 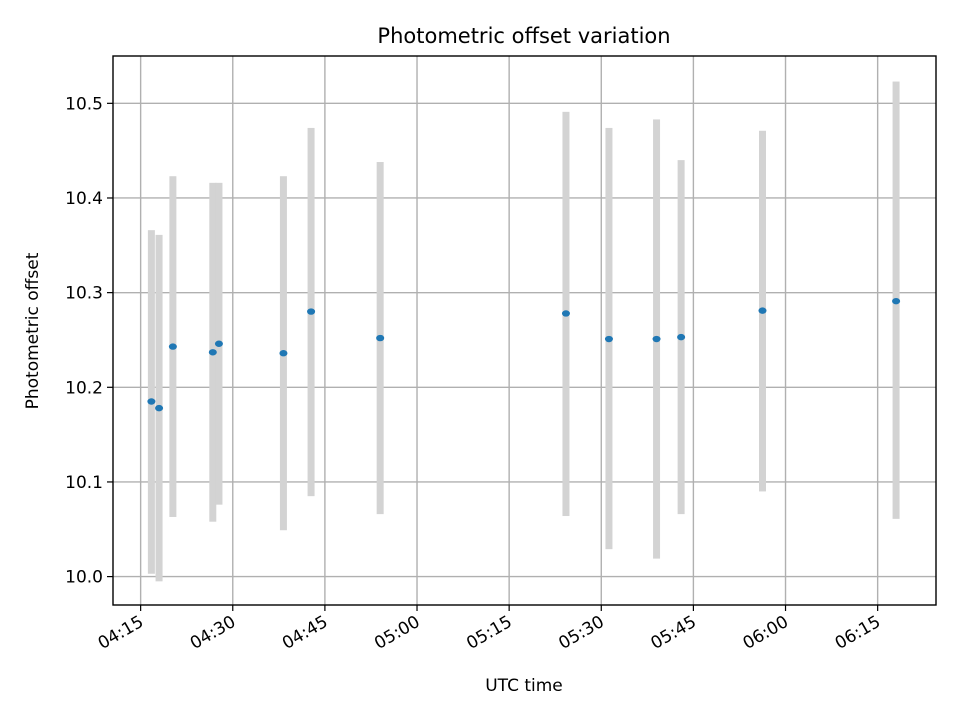 What do you see at coordinates (524, 354) in the screenshot?
I see `data-points` at bounding box center [524, 354].